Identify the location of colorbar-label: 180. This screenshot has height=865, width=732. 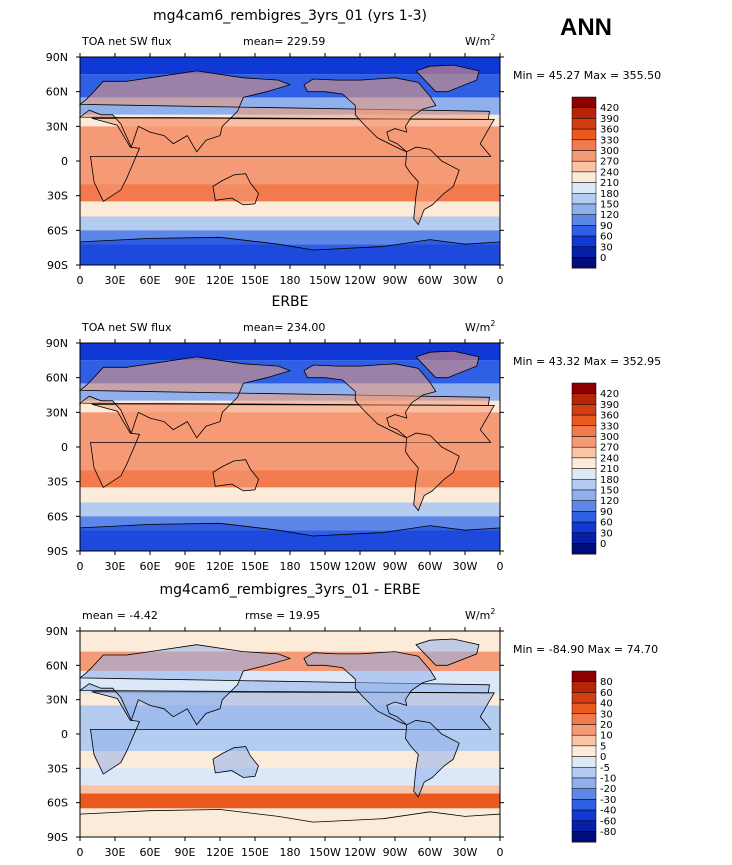
(609, 480).